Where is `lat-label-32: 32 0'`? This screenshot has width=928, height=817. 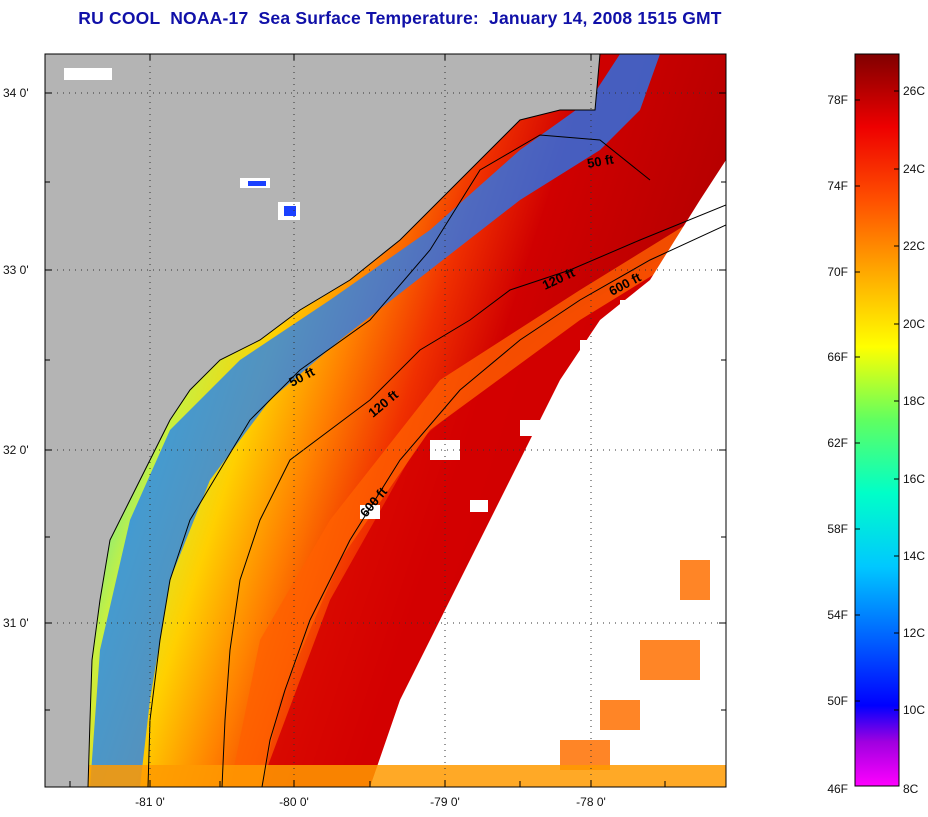 lat-label-32: 32 0' is located at coordinates (16, 450).